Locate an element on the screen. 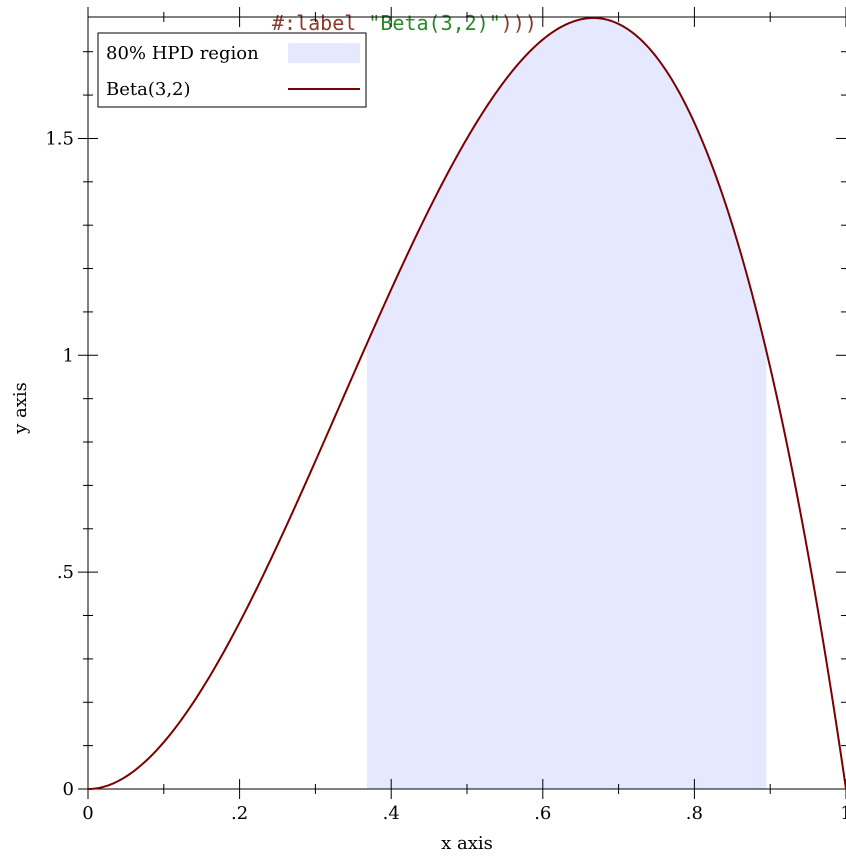 The width and height of the screenshot is (846, 860). x-tick-label: 1 is located at coordinates (843, 813).